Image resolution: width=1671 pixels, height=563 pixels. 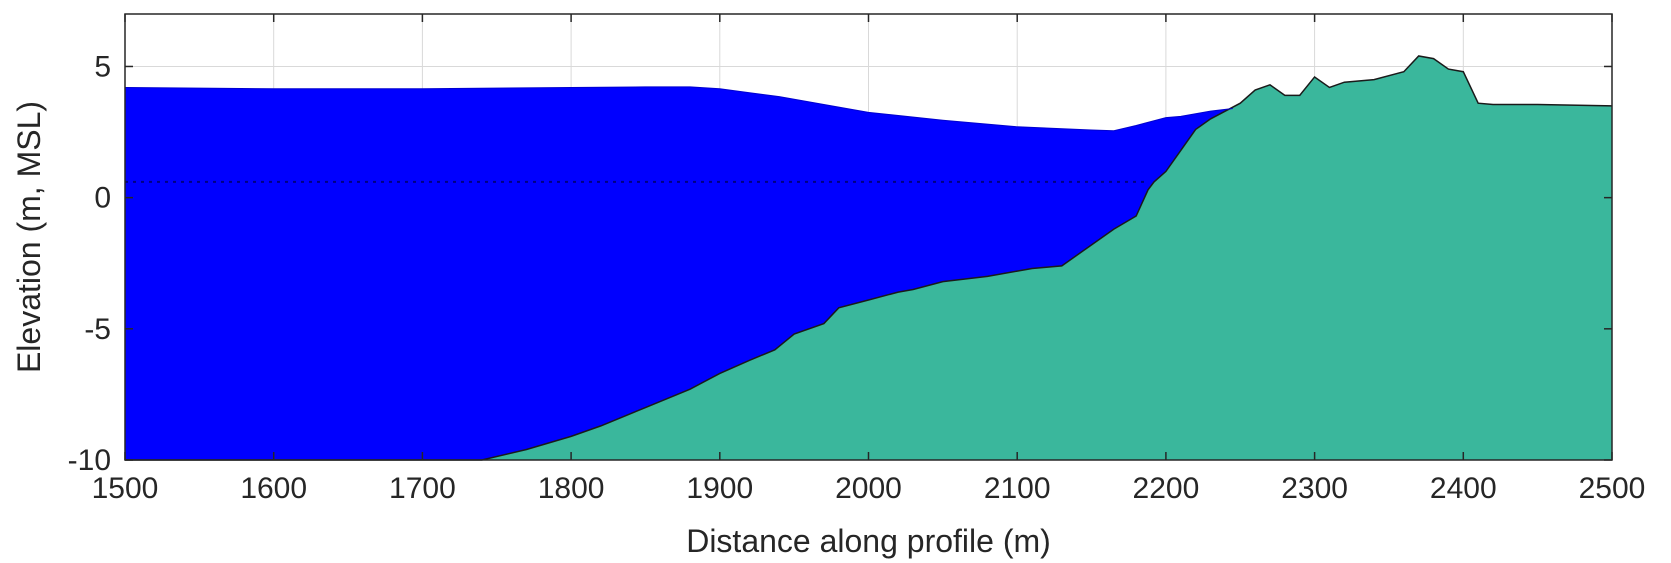 What do you see at coordinates (273, 488) in the screenshot?
I see `x-tick-label: 1600` at bounding box center [273, 488].